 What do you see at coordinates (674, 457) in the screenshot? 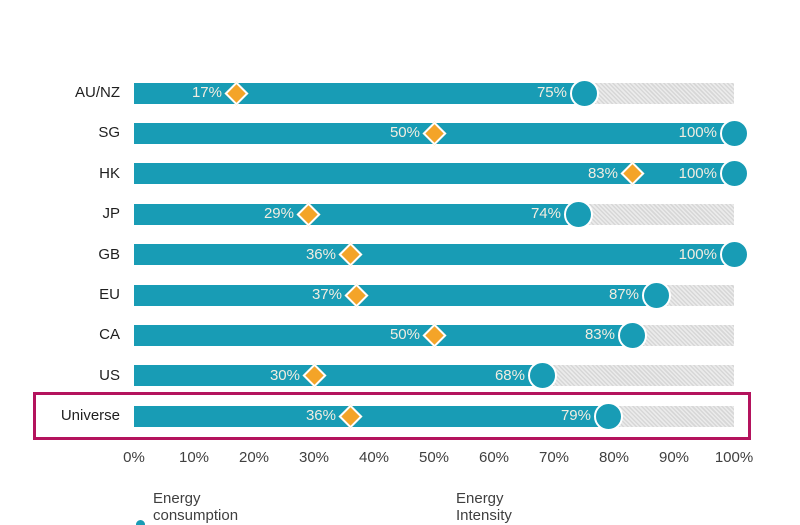
I see `x-tick-label: 90%` at bounding box center [674, 457].